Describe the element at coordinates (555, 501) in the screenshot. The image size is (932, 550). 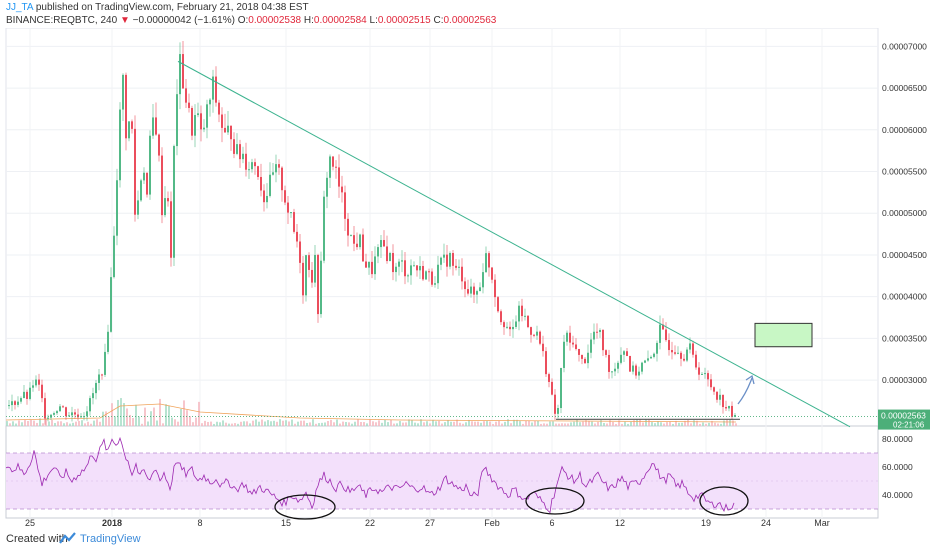
I see `rsi-low-circle` at that location.